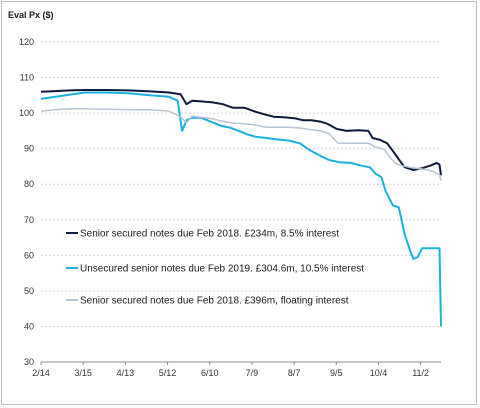  I want to click on y-tick-label: 40, so click(29, 326).